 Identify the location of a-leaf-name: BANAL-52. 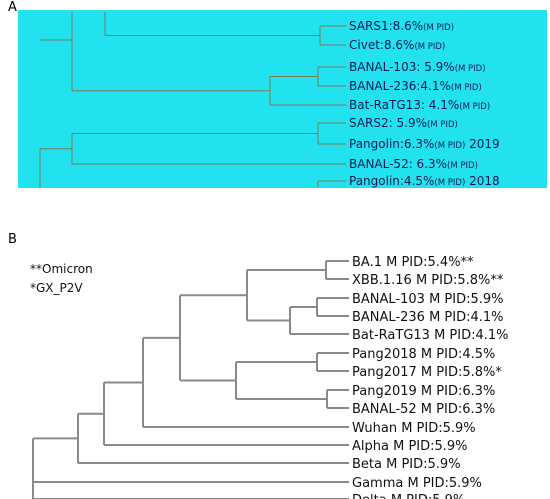
(379, 164).